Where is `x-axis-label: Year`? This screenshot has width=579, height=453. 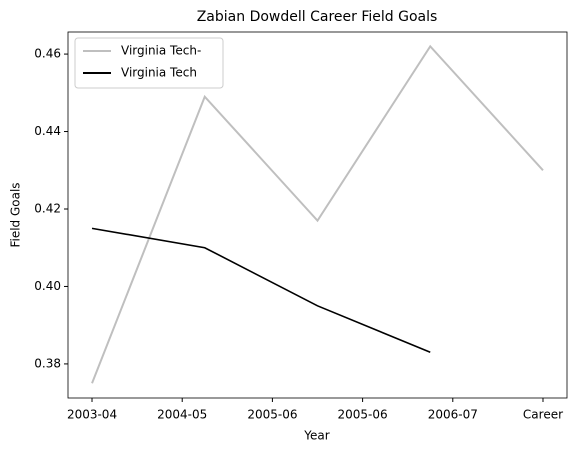
x-axis-label: Year is located at coordinates (316, 436).